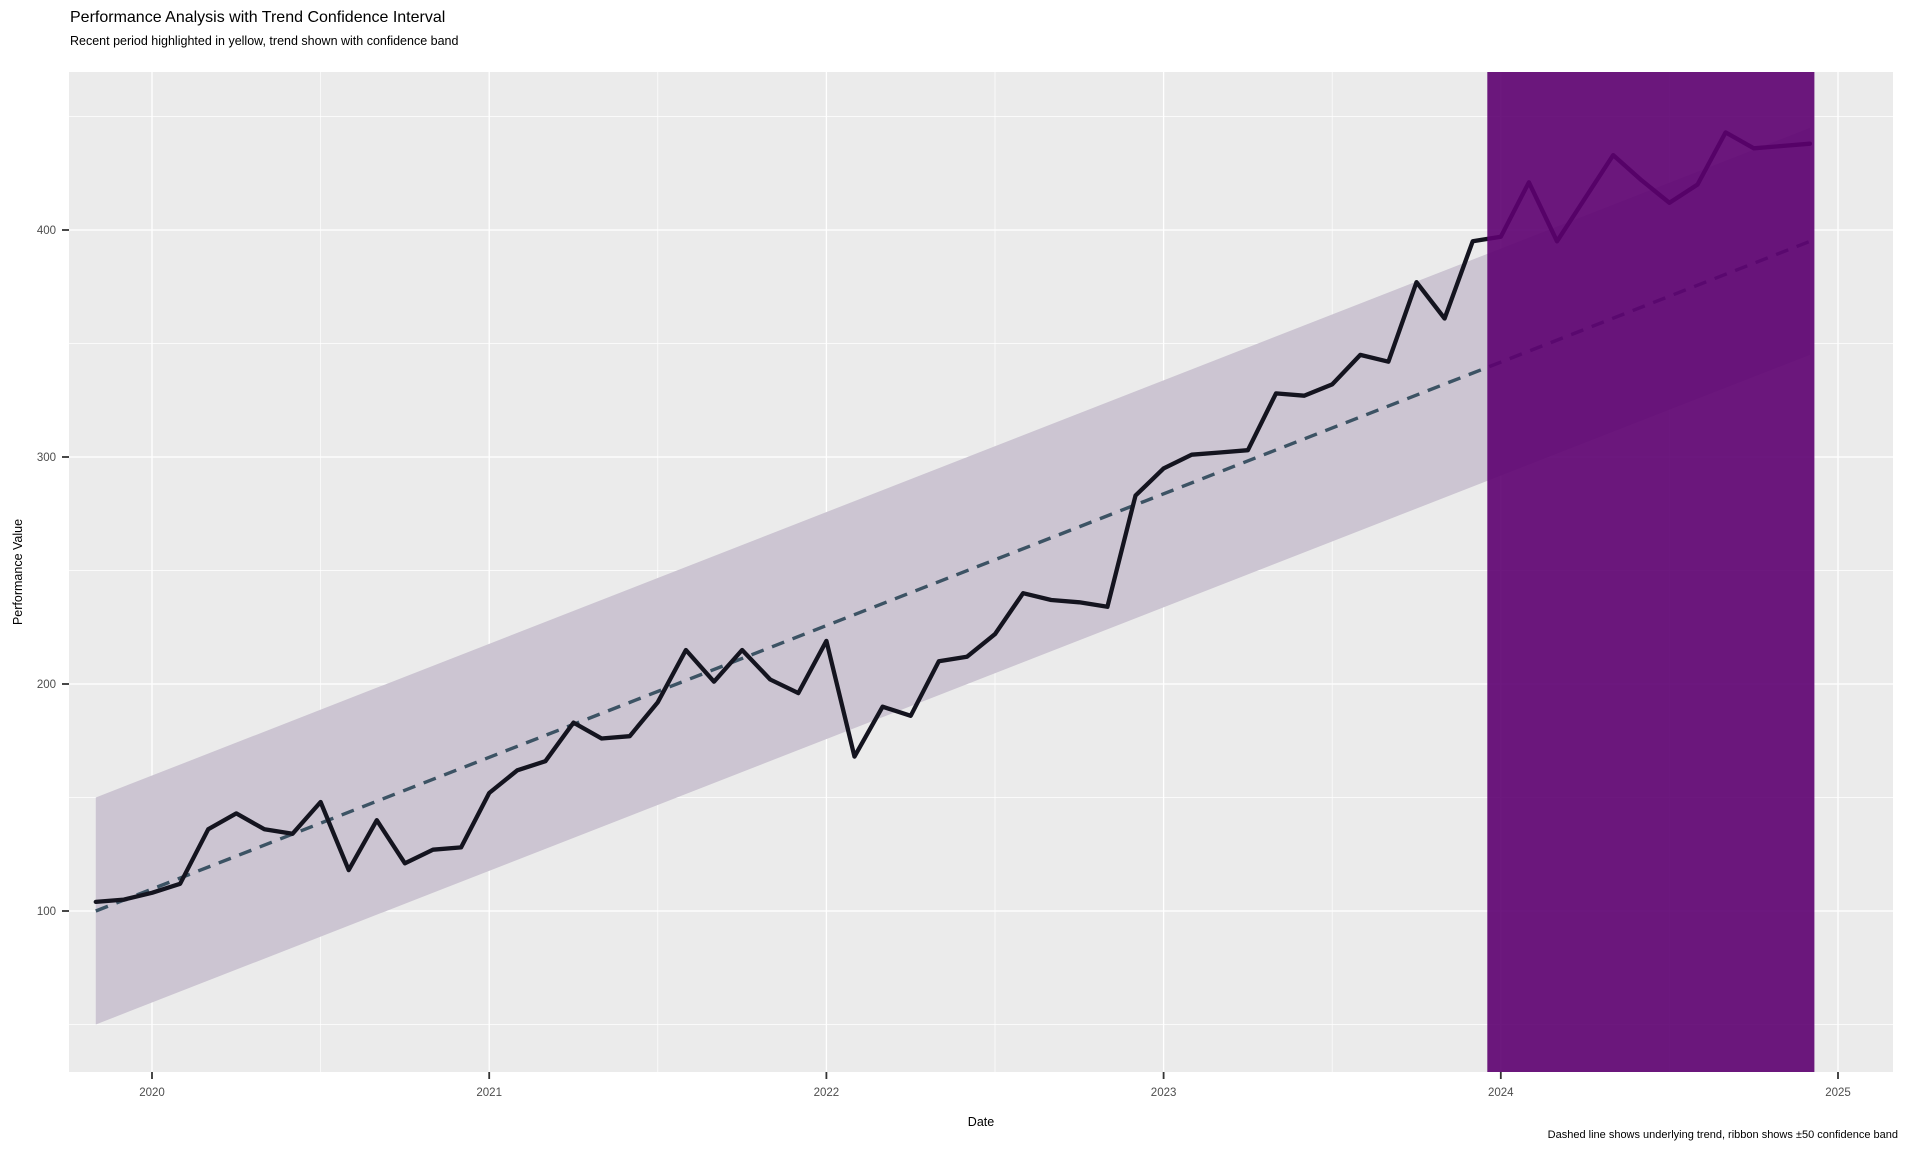  What do you see at coordinates (46, 231) in the screenshot?
I see `y-tick-label: 400` at bounding box center [46, 231].